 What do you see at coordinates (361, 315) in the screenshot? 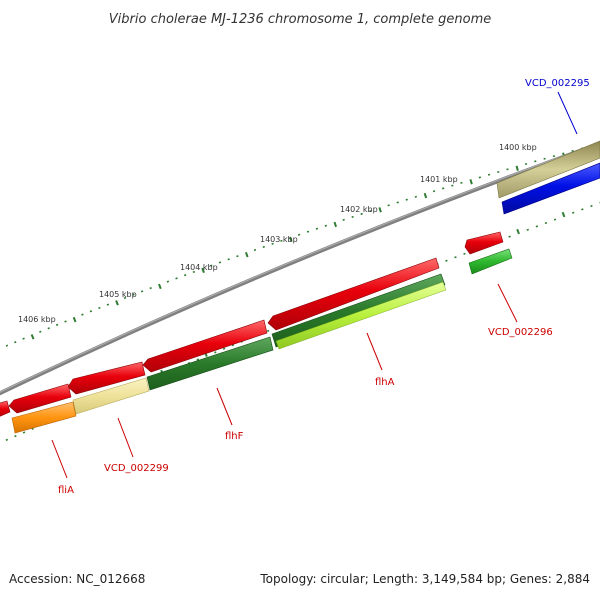
I see `gene-feature-flha-inner` at bounding box center [361, 315].